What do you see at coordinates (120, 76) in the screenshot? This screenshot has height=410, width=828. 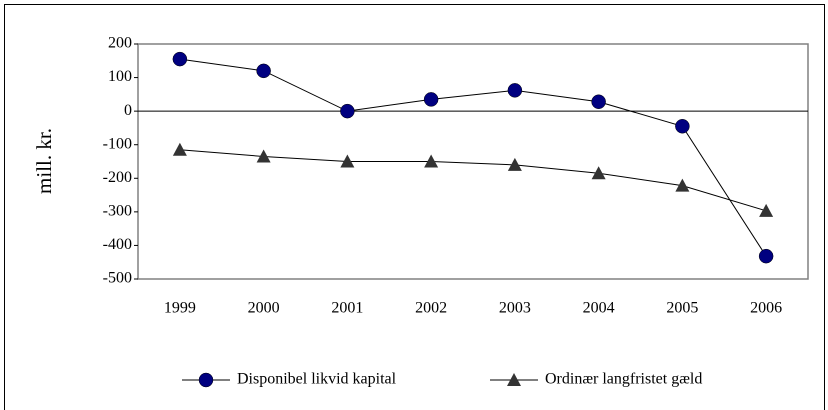 I see `y-tick-label: 100` at bounding box center [120, 76].